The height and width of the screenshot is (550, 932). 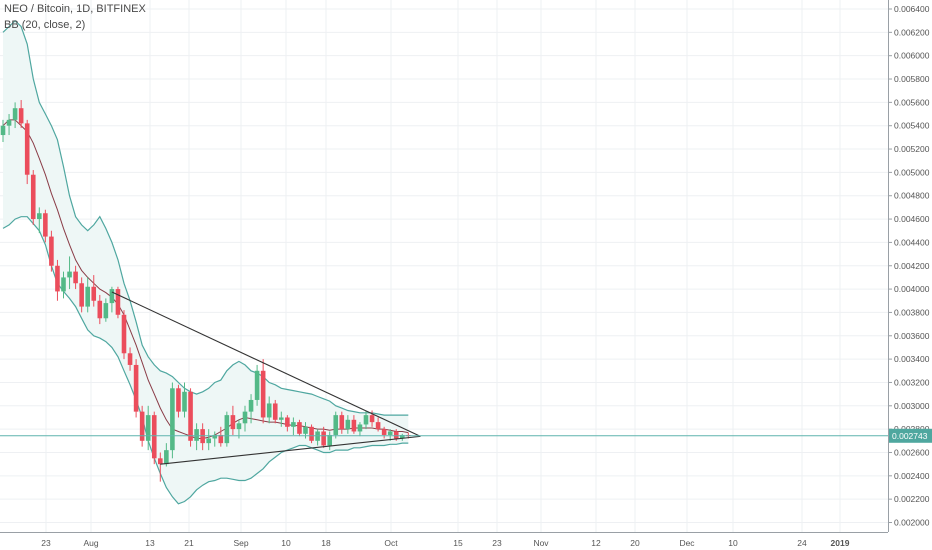 I want to click on y-tick-label: 0.003000, so click(x=912, y=406).